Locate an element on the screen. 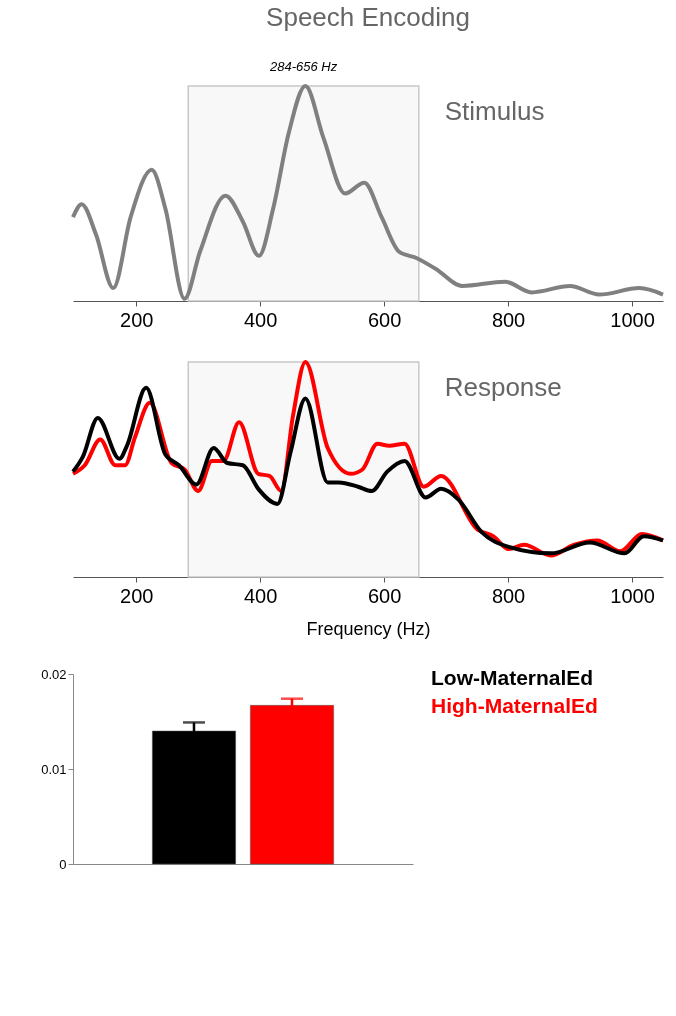  y-tick-label: 0.01 is located at coordinates (54, 769).